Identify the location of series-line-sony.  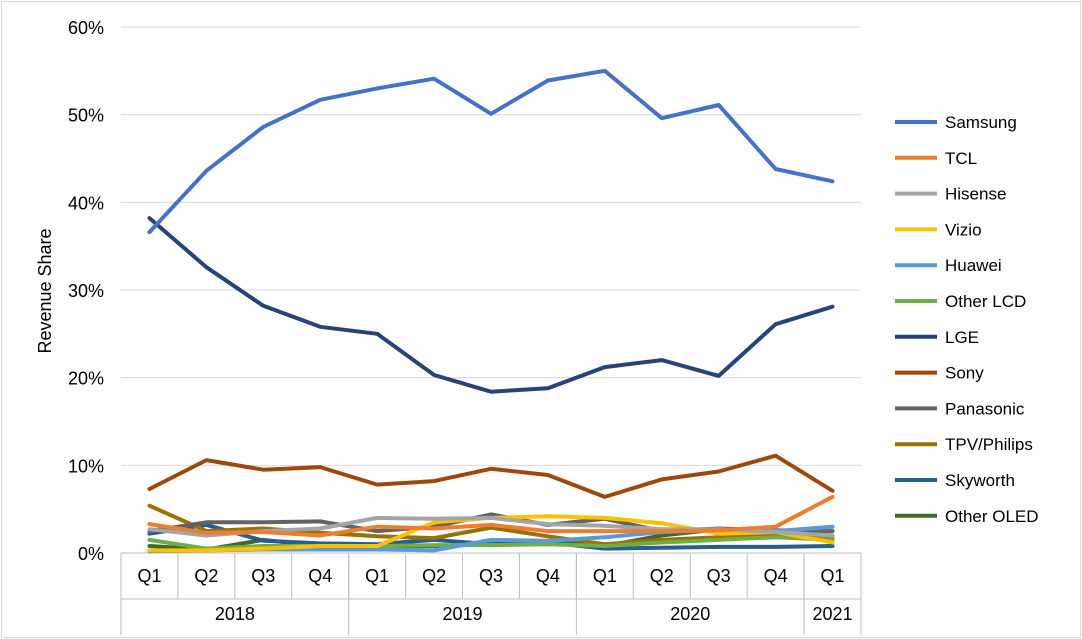
(491, 476).